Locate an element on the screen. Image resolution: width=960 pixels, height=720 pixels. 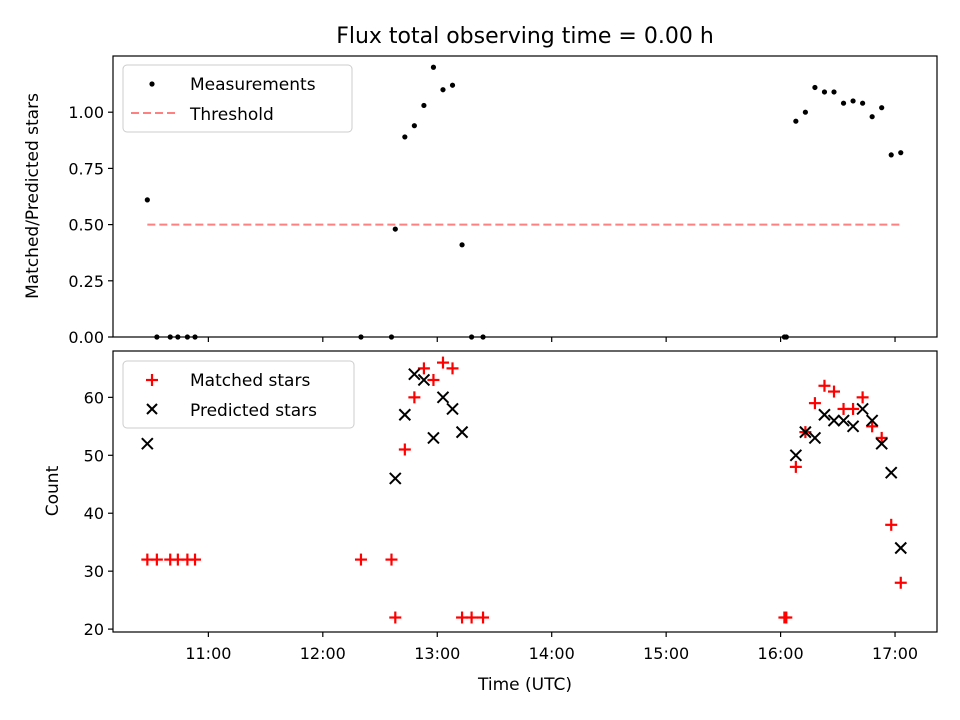
top-chart-title: Flux total observing time = 0.00 h is located at coordinates (525, 36).